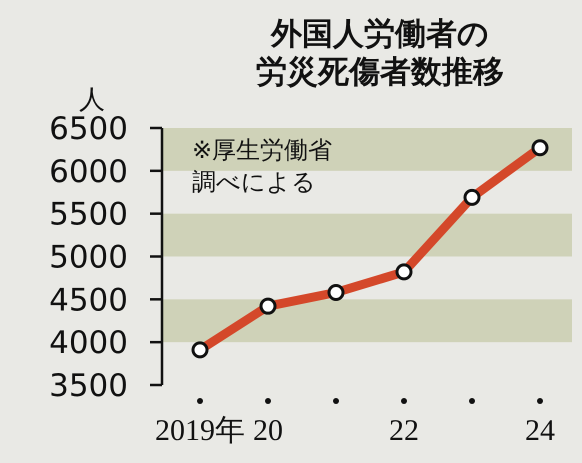 The width and height of the screenshot is (582, 463). Describe the element at coordinates (268, 430) in the screenshot. I see `xtick-label: 20` at that location.